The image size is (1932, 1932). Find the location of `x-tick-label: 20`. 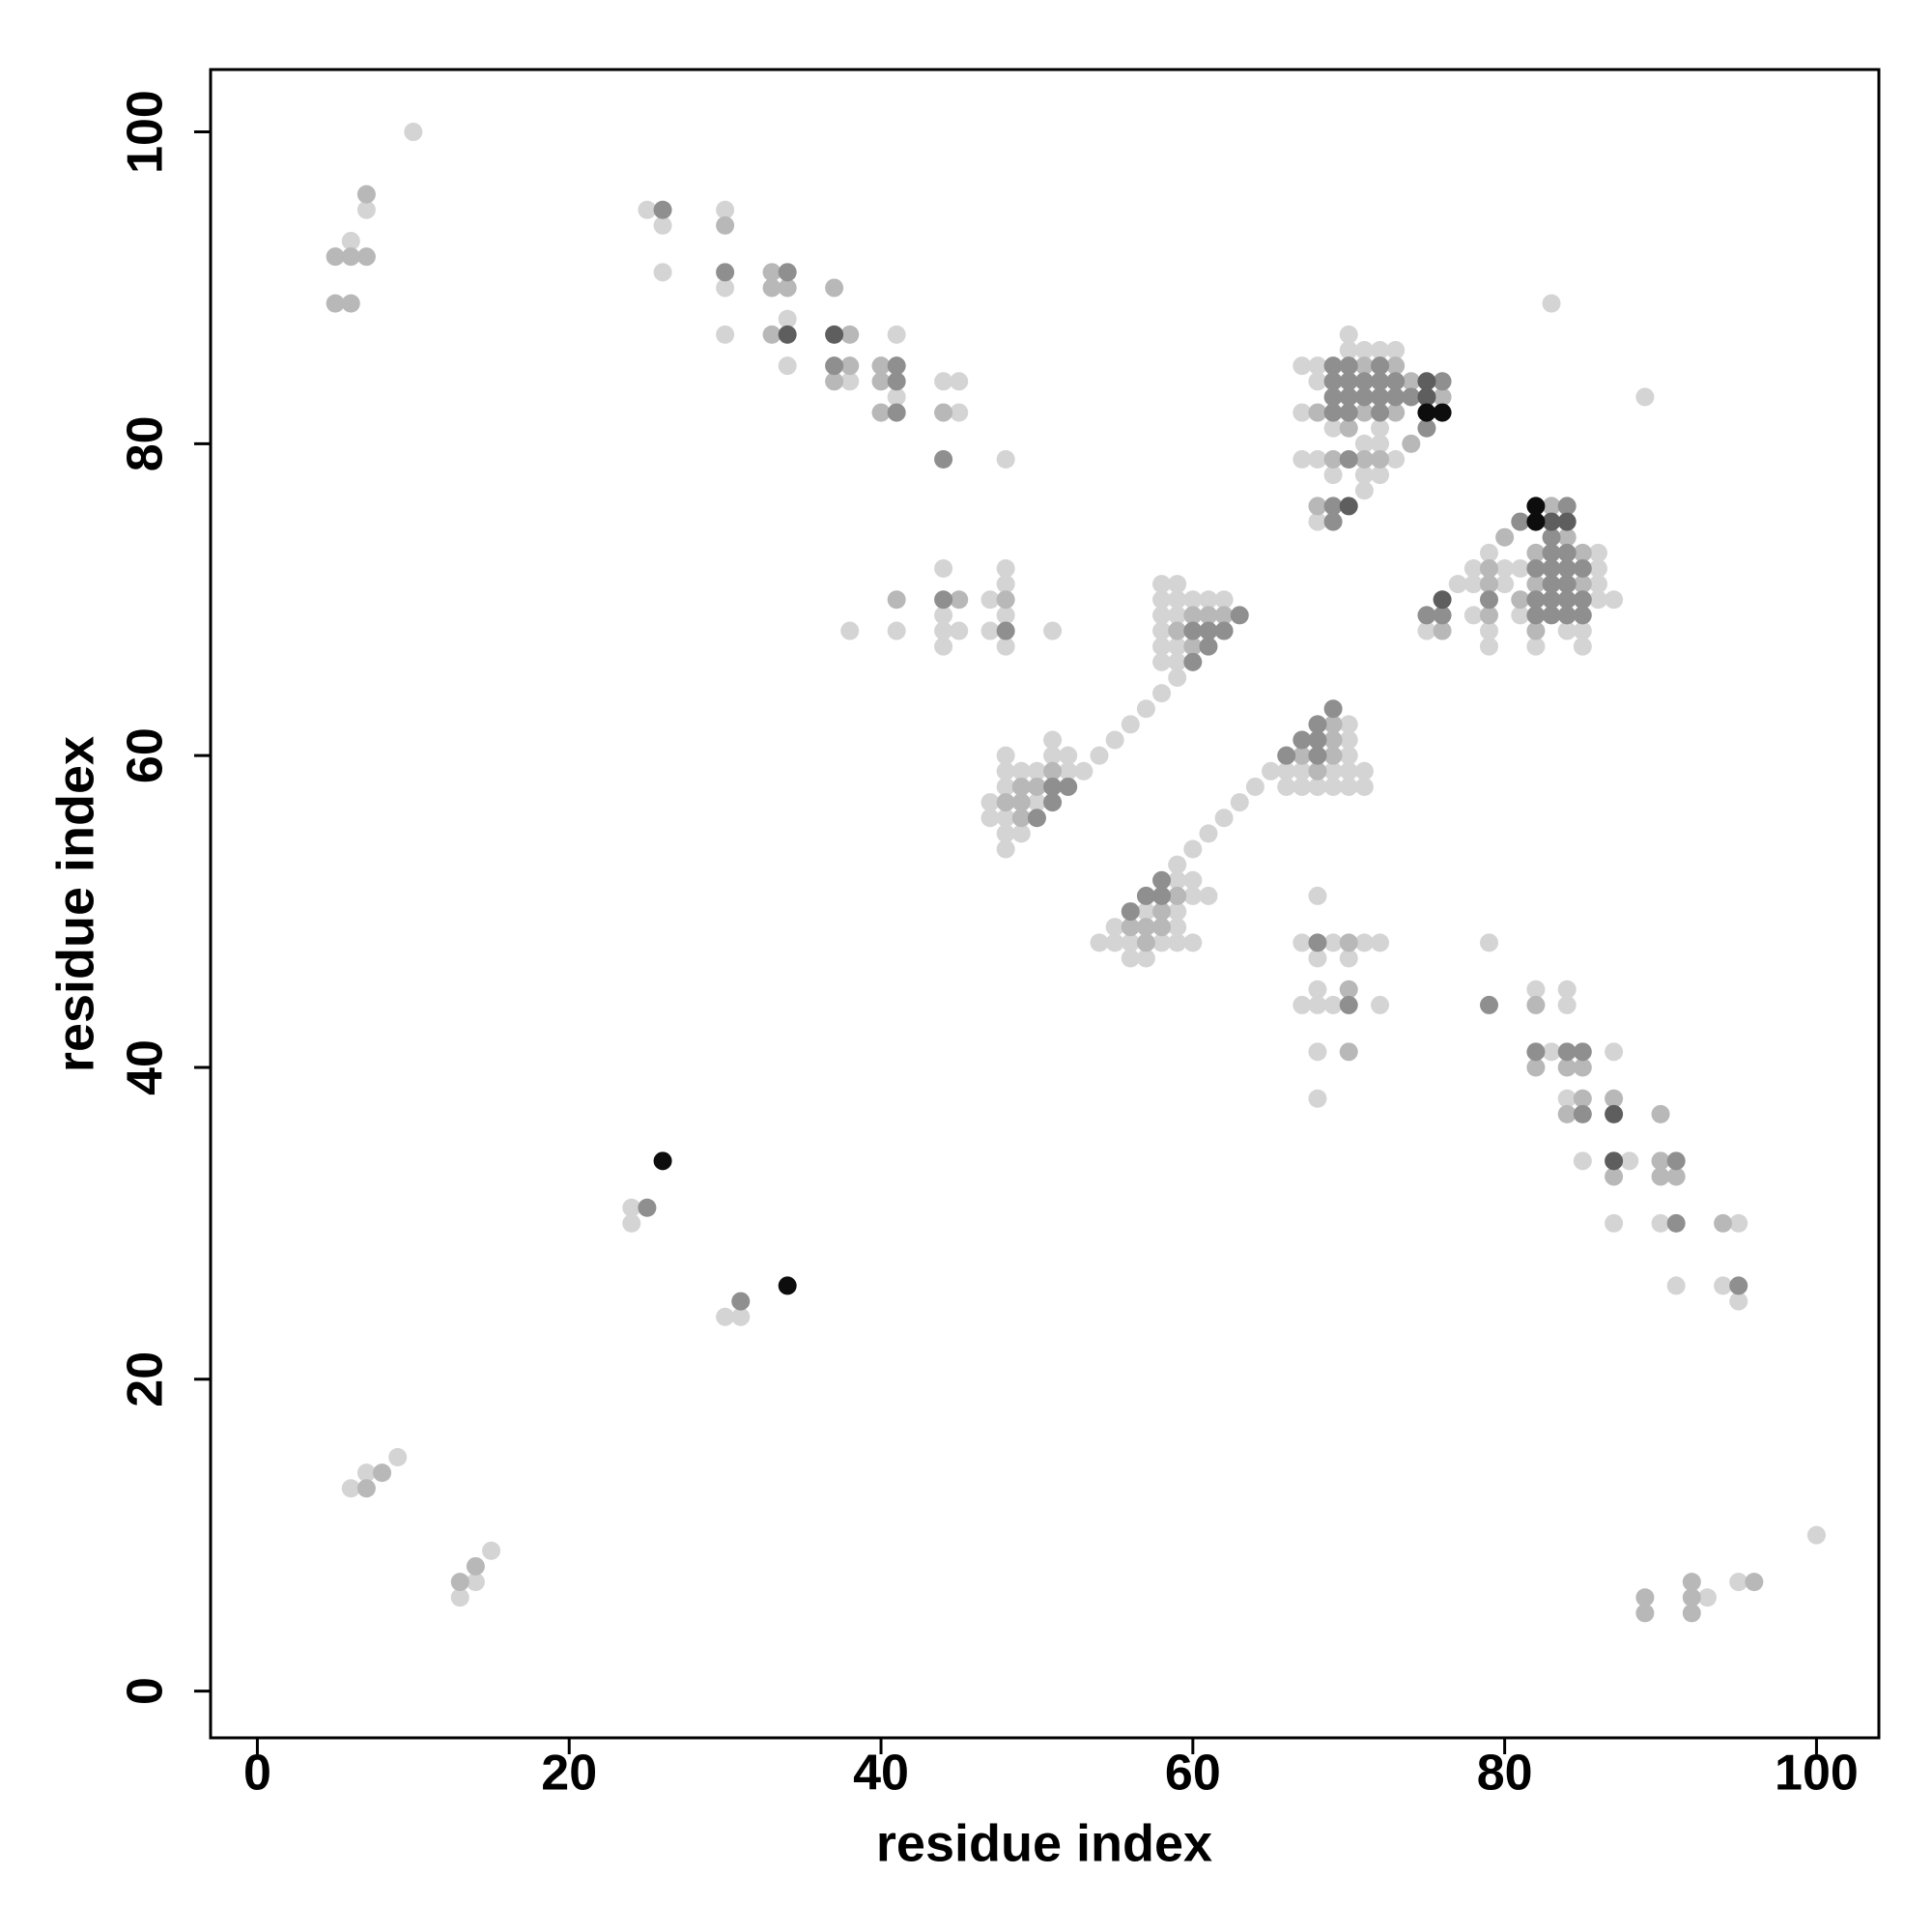

x-tick-label: 20 is located at coordinates (569, 1774).